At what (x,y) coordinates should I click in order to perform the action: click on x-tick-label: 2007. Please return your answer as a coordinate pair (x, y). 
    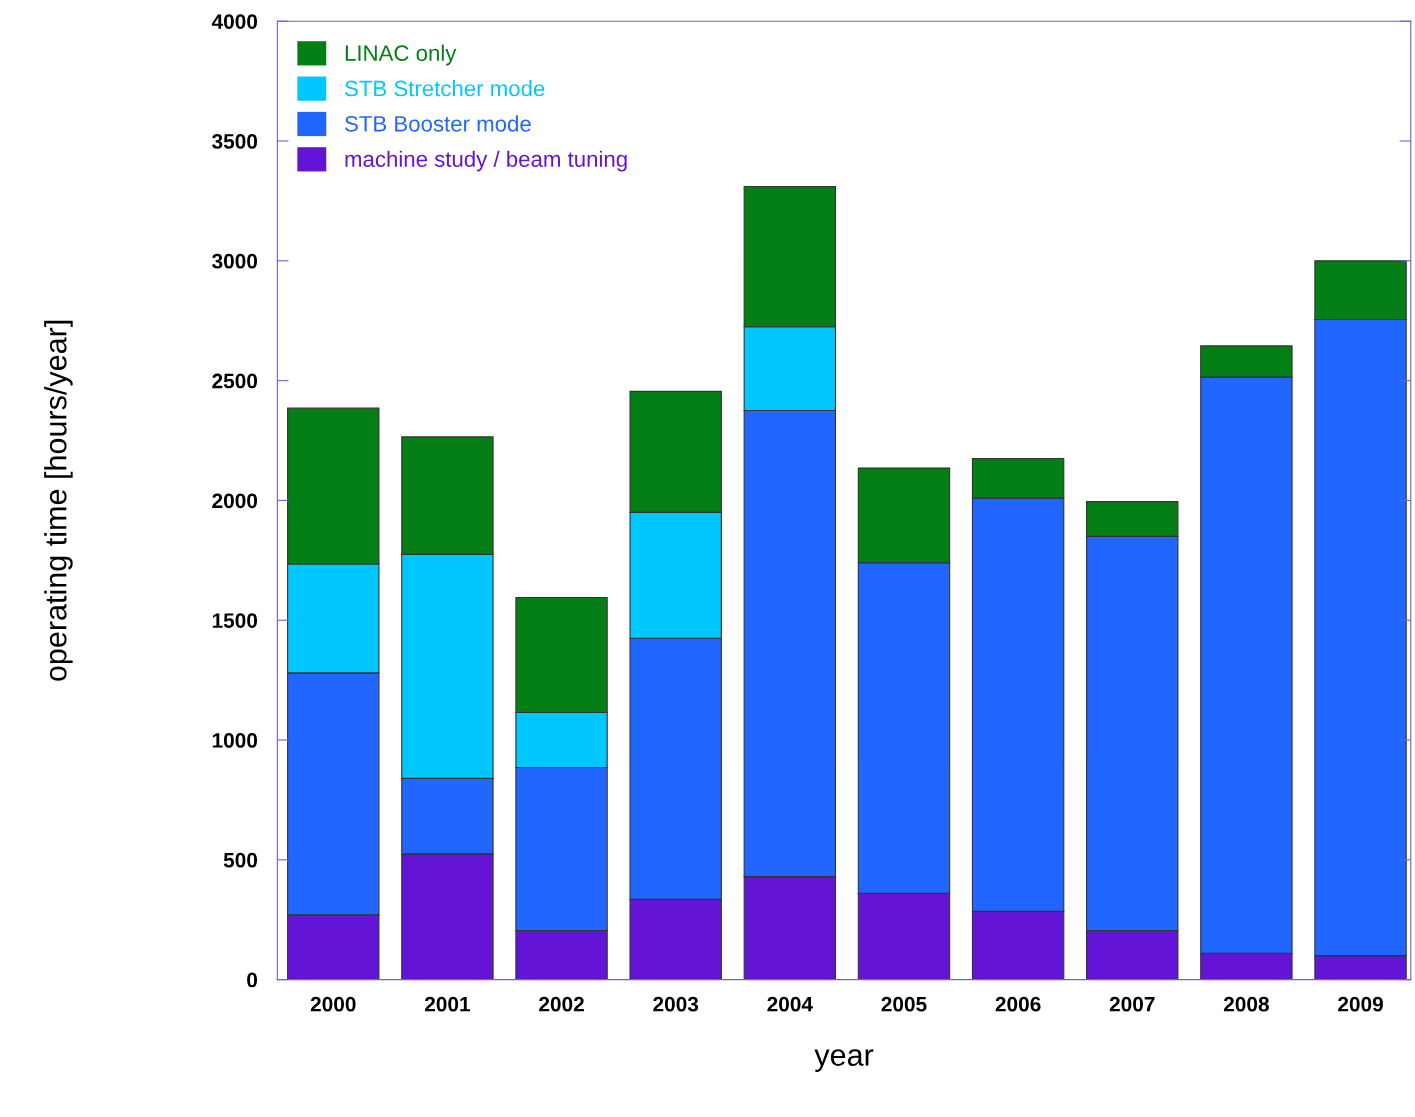
    Looking at the image, I should click on (1132, 1004).